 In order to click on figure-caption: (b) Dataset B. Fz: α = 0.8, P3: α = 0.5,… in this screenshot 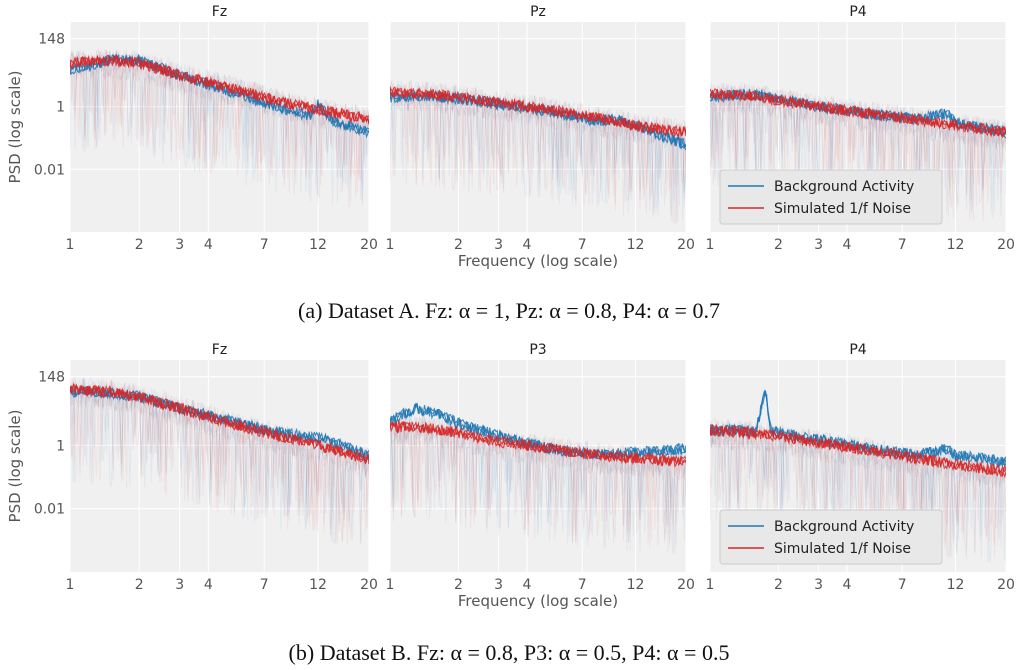, I will do `click(509, 652)`.